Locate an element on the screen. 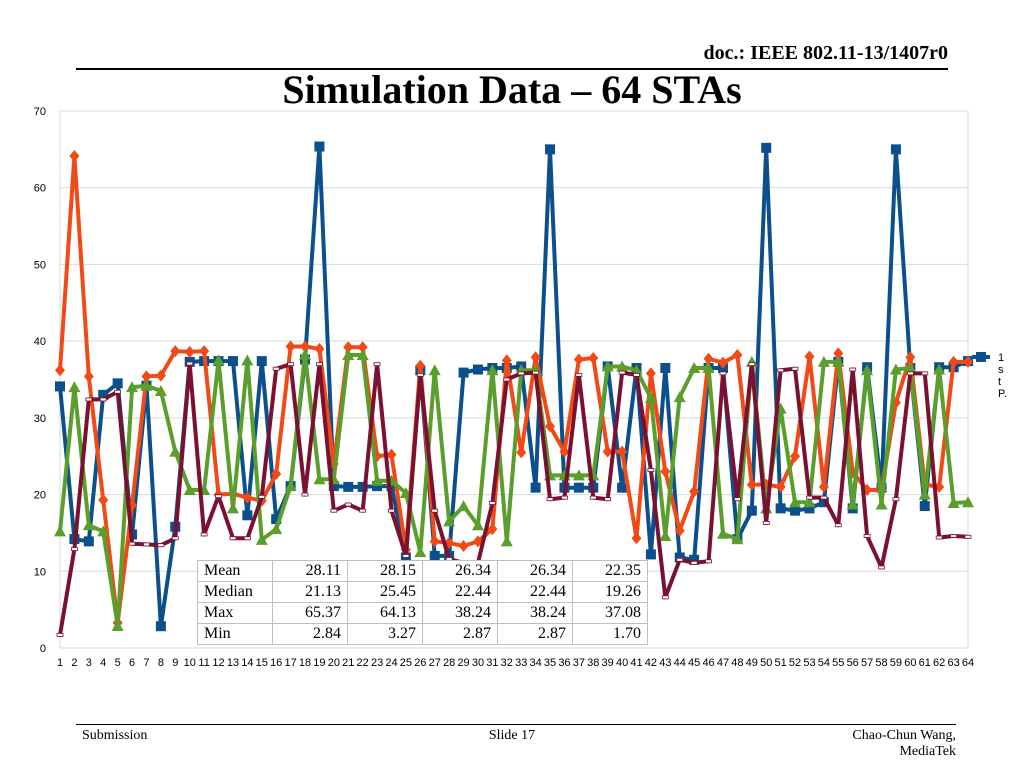  x-tick-label: 12 is located at coordinates (218, 663).